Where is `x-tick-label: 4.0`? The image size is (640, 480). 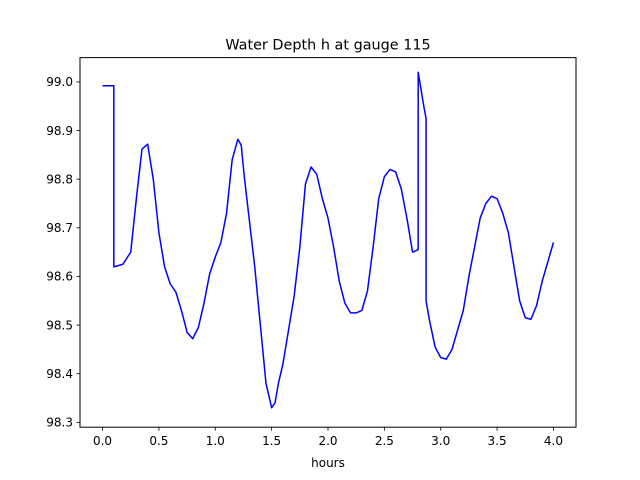
x-tick-label: 4.0 is located at coordinates (553, 441).